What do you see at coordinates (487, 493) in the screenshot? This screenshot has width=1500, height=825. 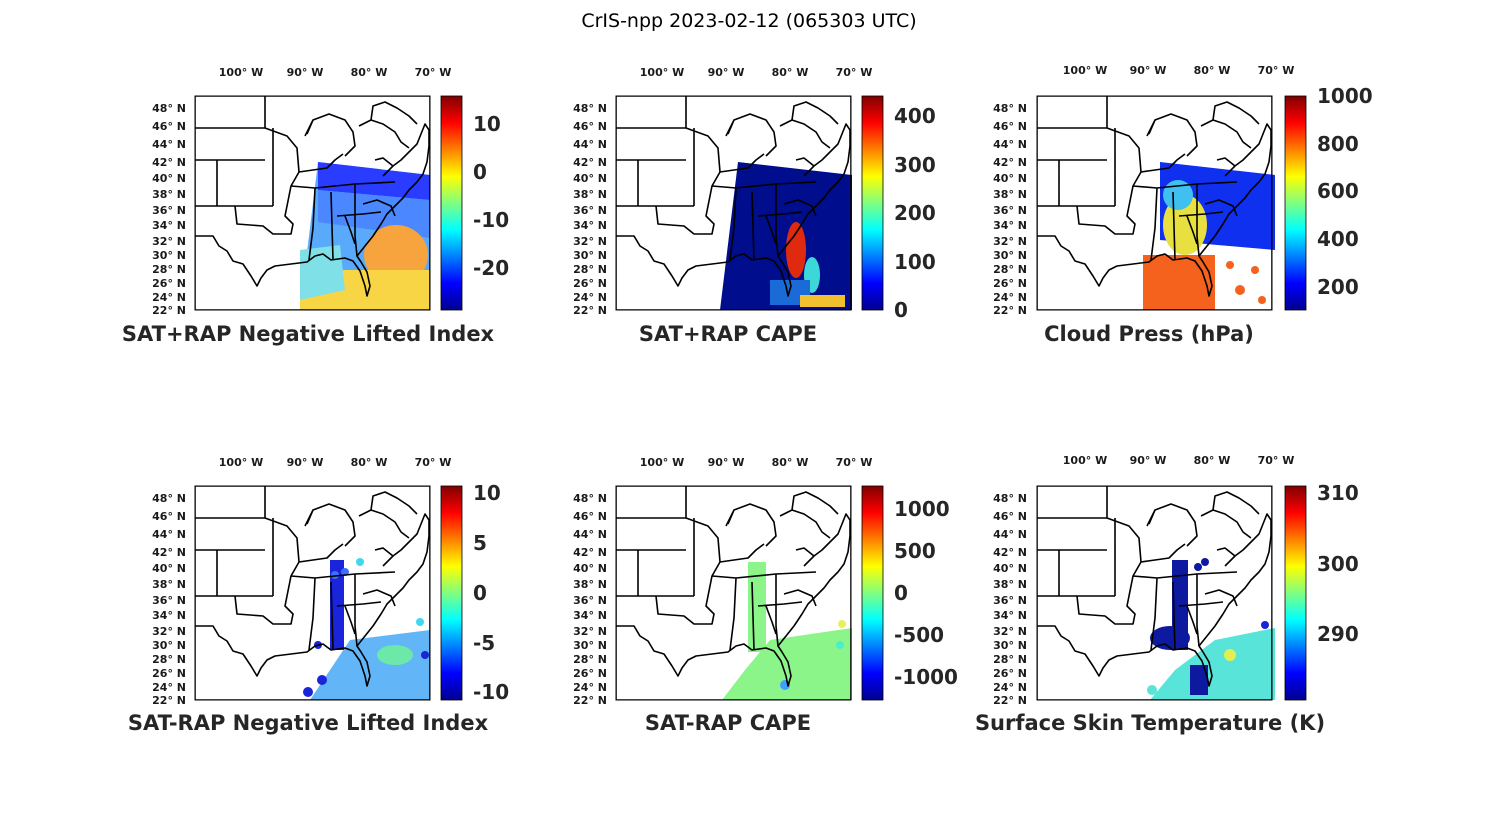 I see `colorbar-tick-label: 10` at bounding box center [487, 493].